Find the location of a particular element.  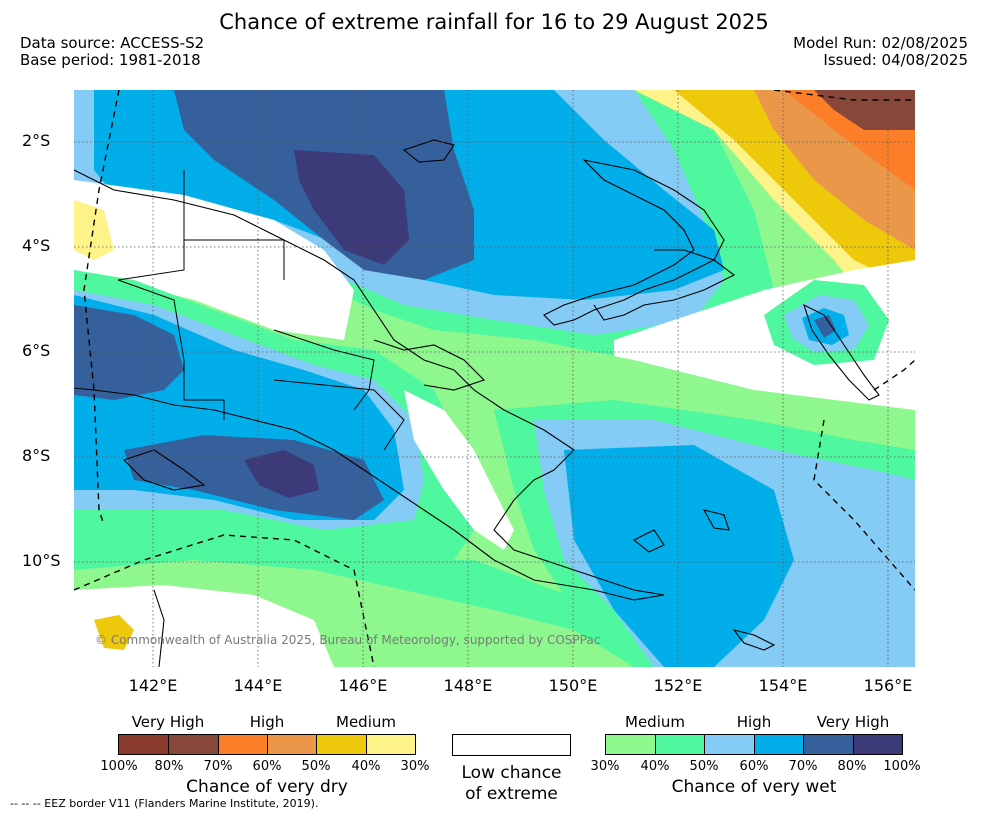

lon-label-148e: 148°E is located at coordinates (468, 685).